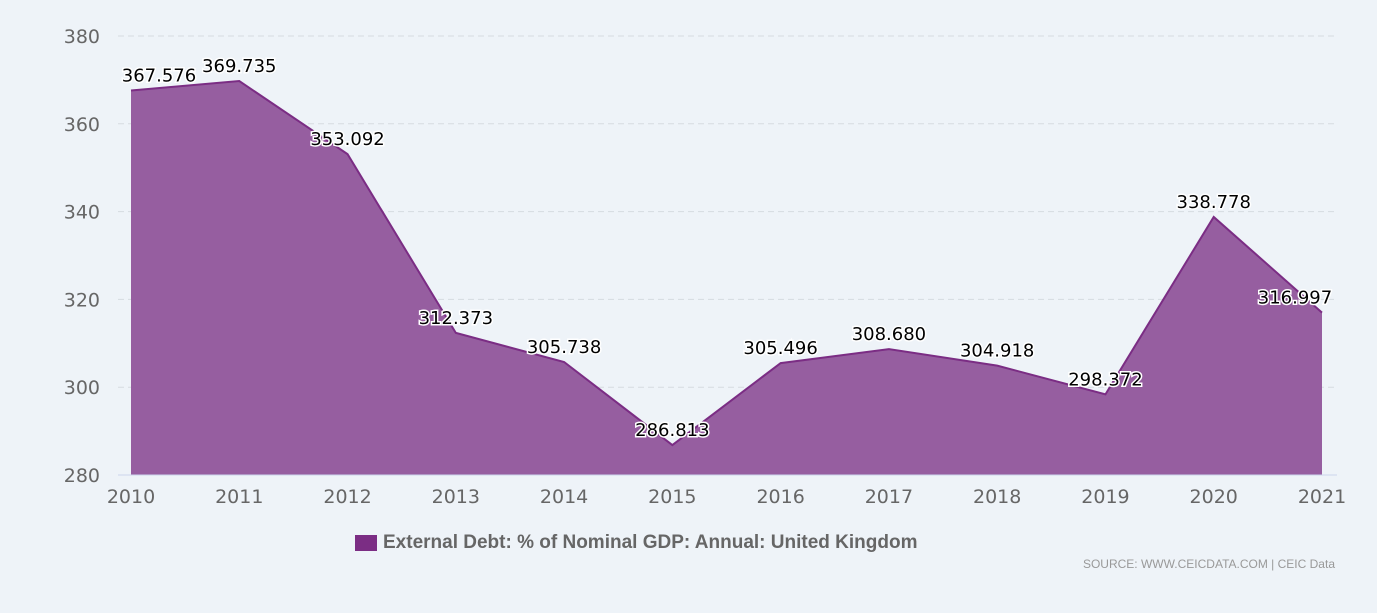  I want to click on x-tick-label: 2016, so click(780, 497).